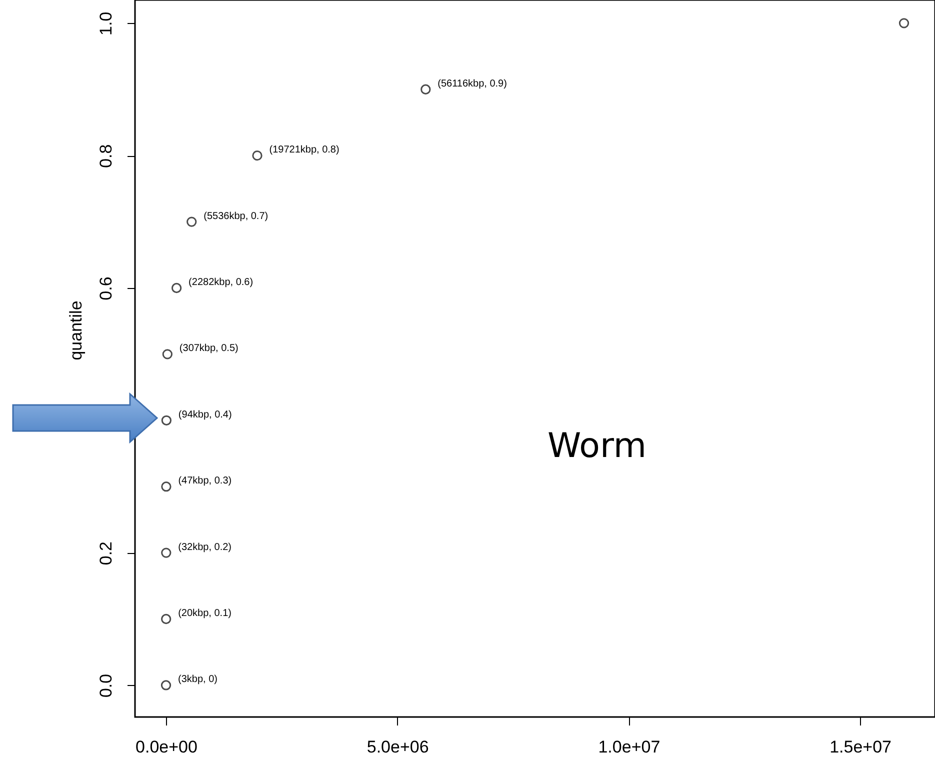 The width and height of the screenshot is (935, 763). What do you see at coordinates (205, 481) in the screenshot?
I see `annotation: (47kbp, 0.3)` at bounding box center [205, 481].